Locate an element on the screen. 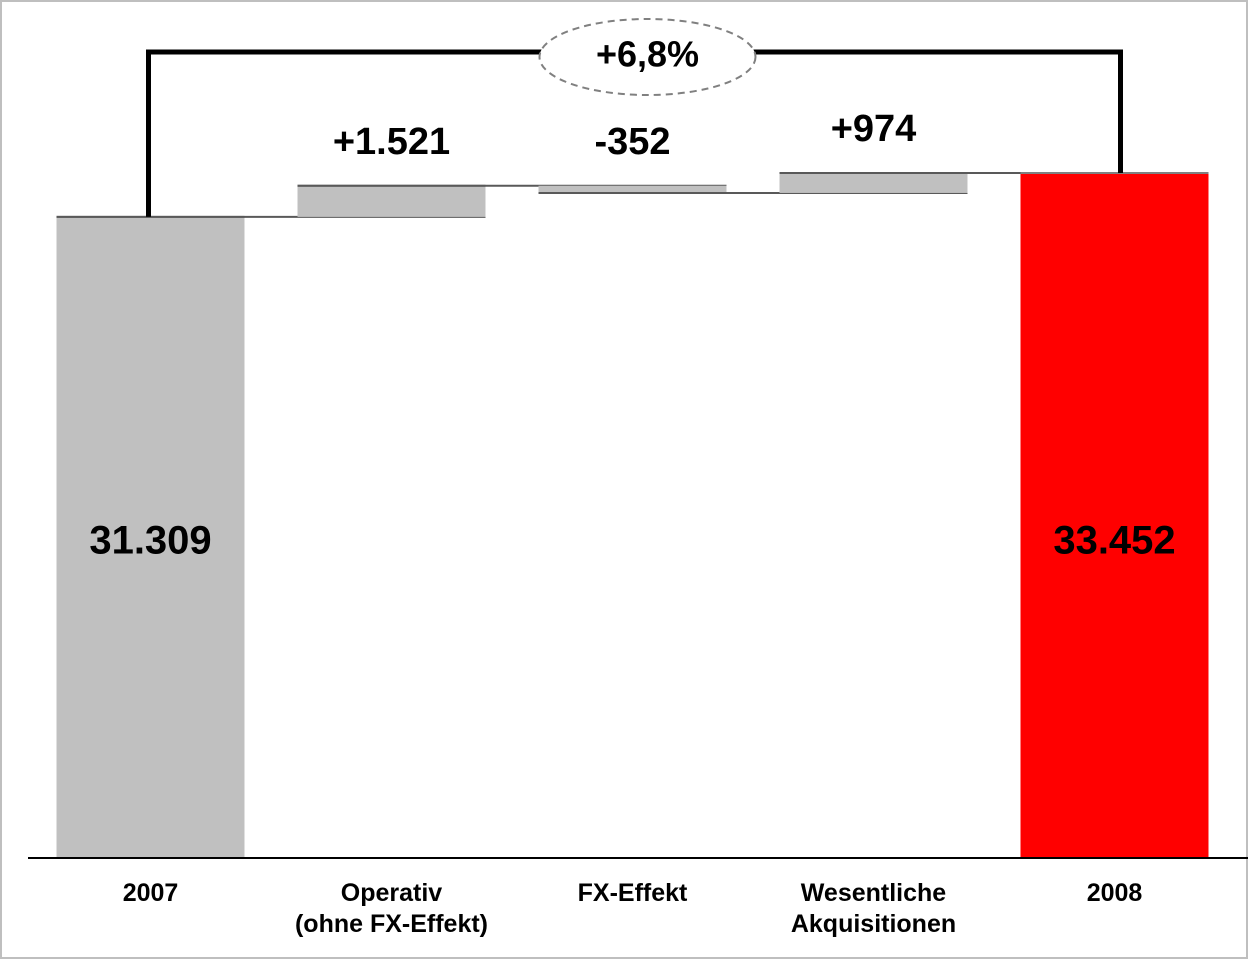 This screenshot has height=959, width=1248. x-tick-label: 2007 is located at coordinates (150, 893).